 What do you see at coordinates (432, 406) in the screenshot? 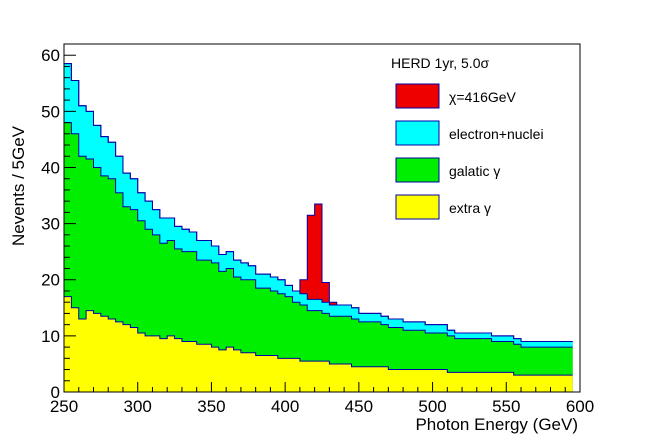
I see `x-tick-label: 500` at bounding box center [432, 406].